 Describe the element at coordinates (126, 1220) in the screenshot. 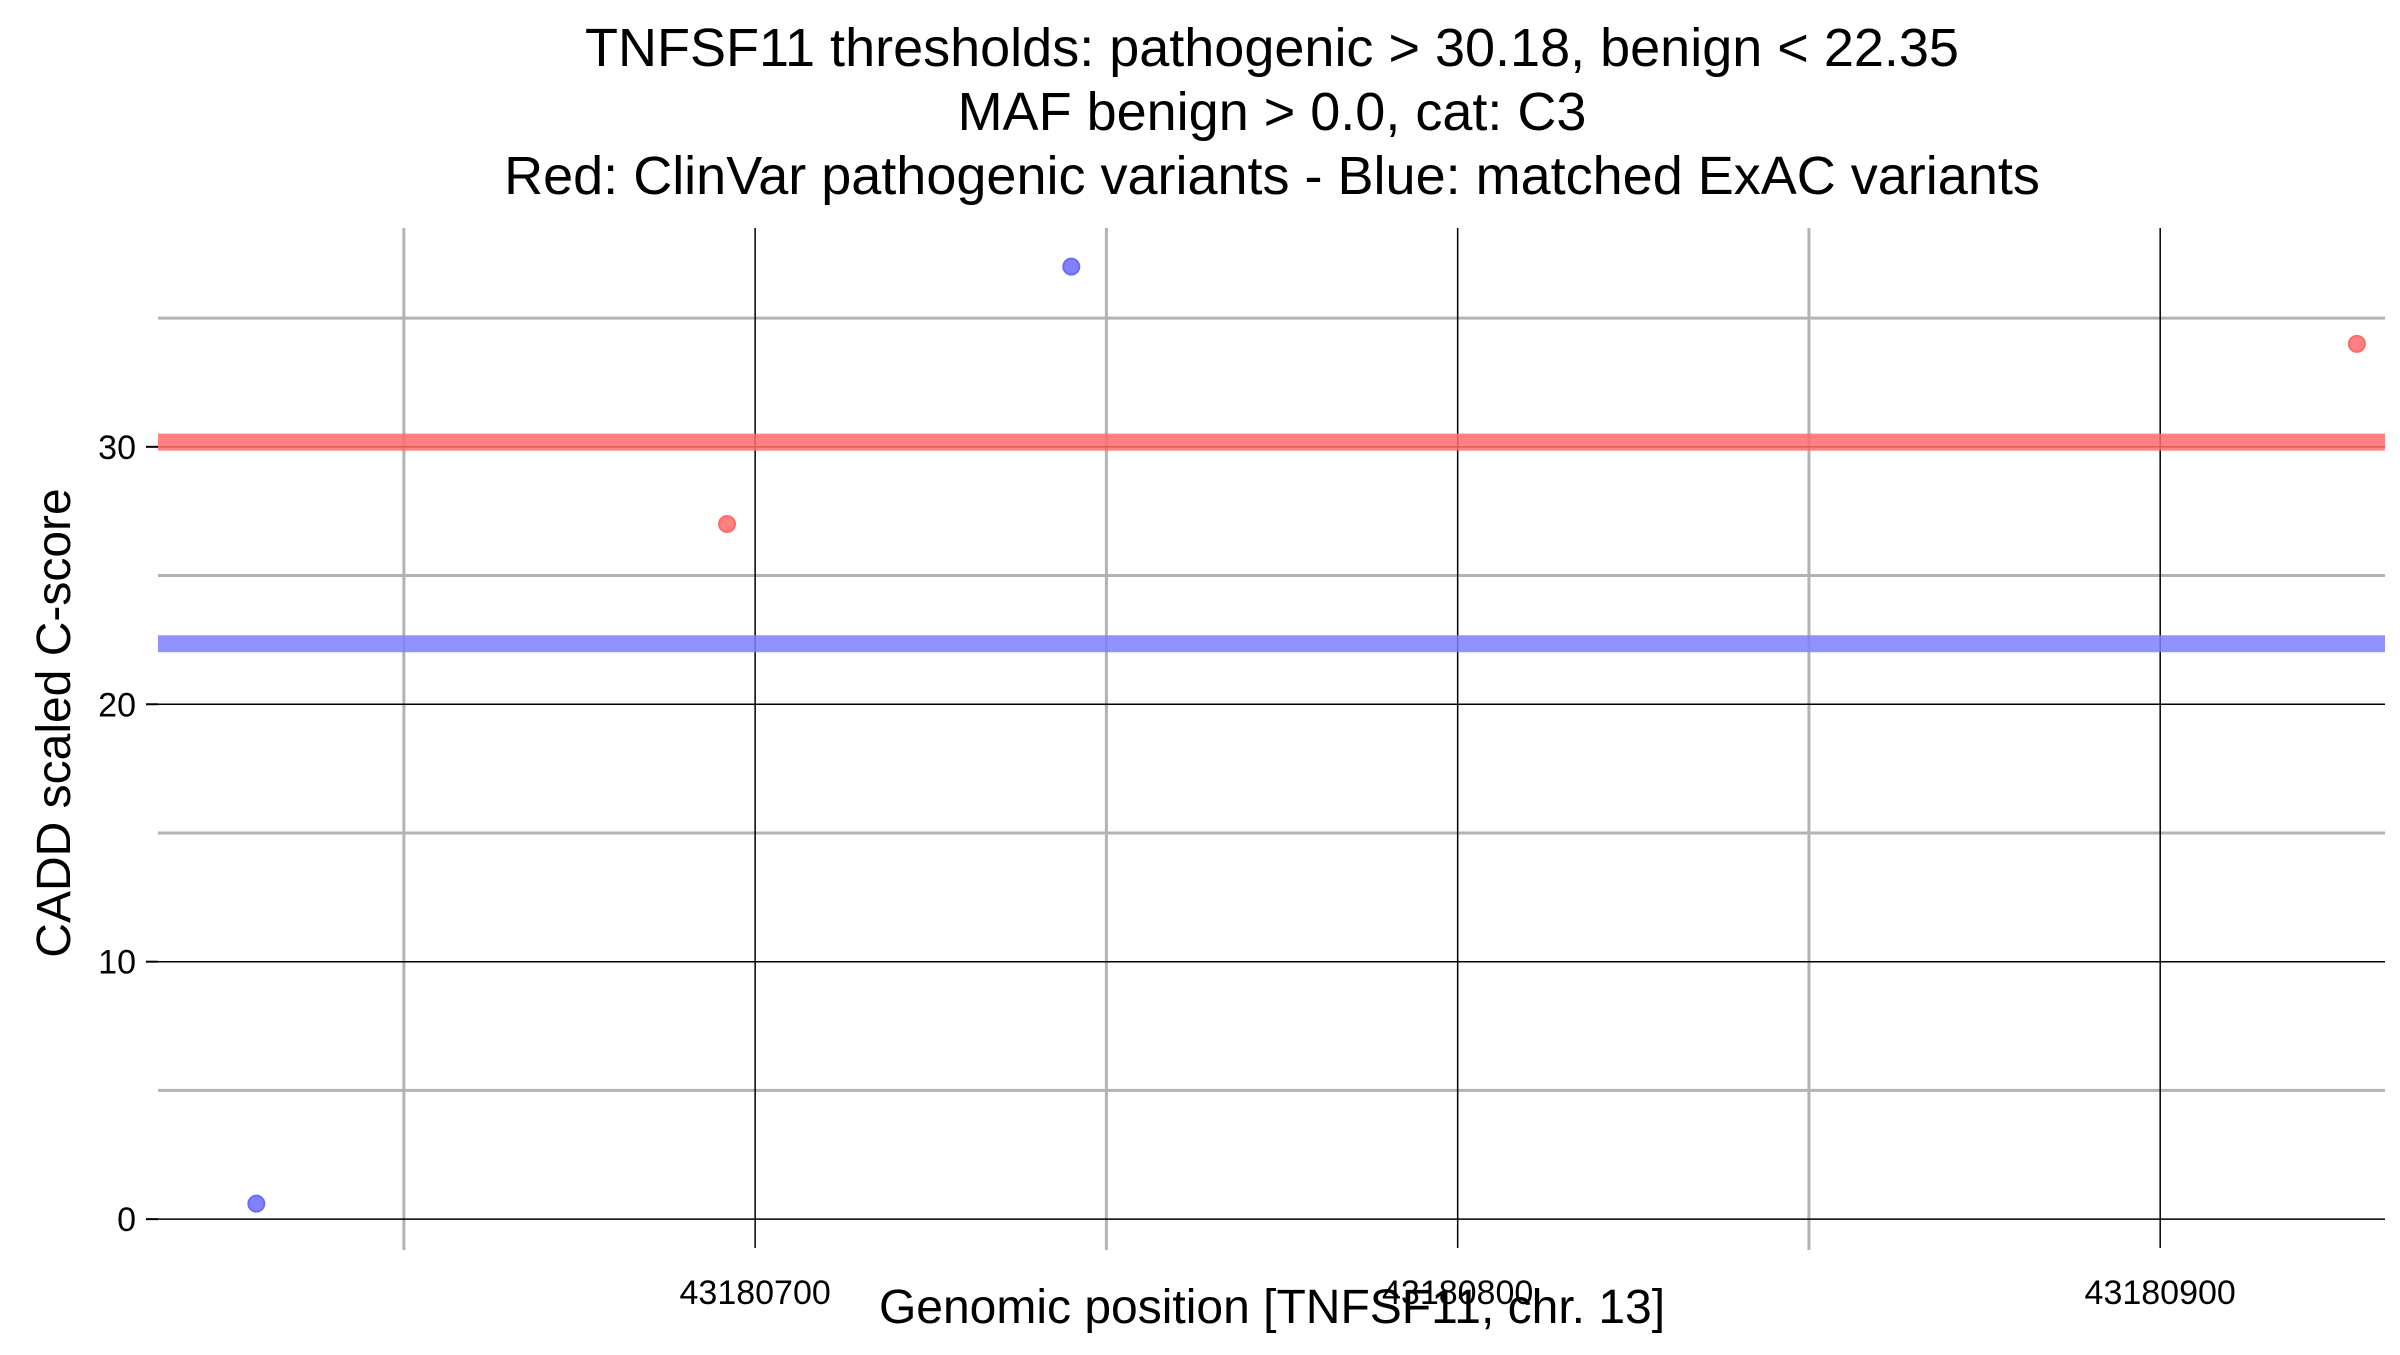

I see `y-tick-label: 0` at that location.